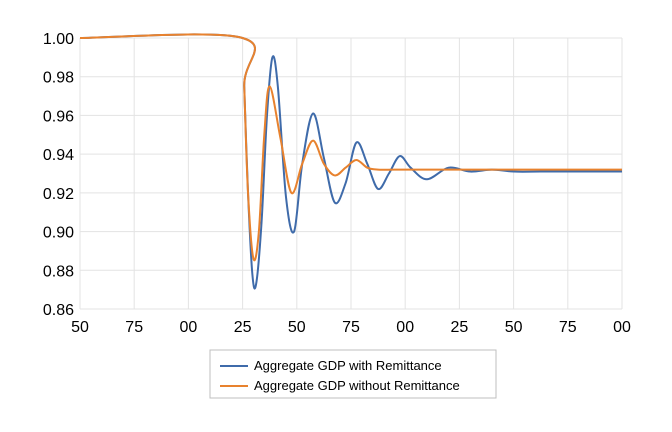  I want to click on y-tick-label: 0.88, so click(58, 271).